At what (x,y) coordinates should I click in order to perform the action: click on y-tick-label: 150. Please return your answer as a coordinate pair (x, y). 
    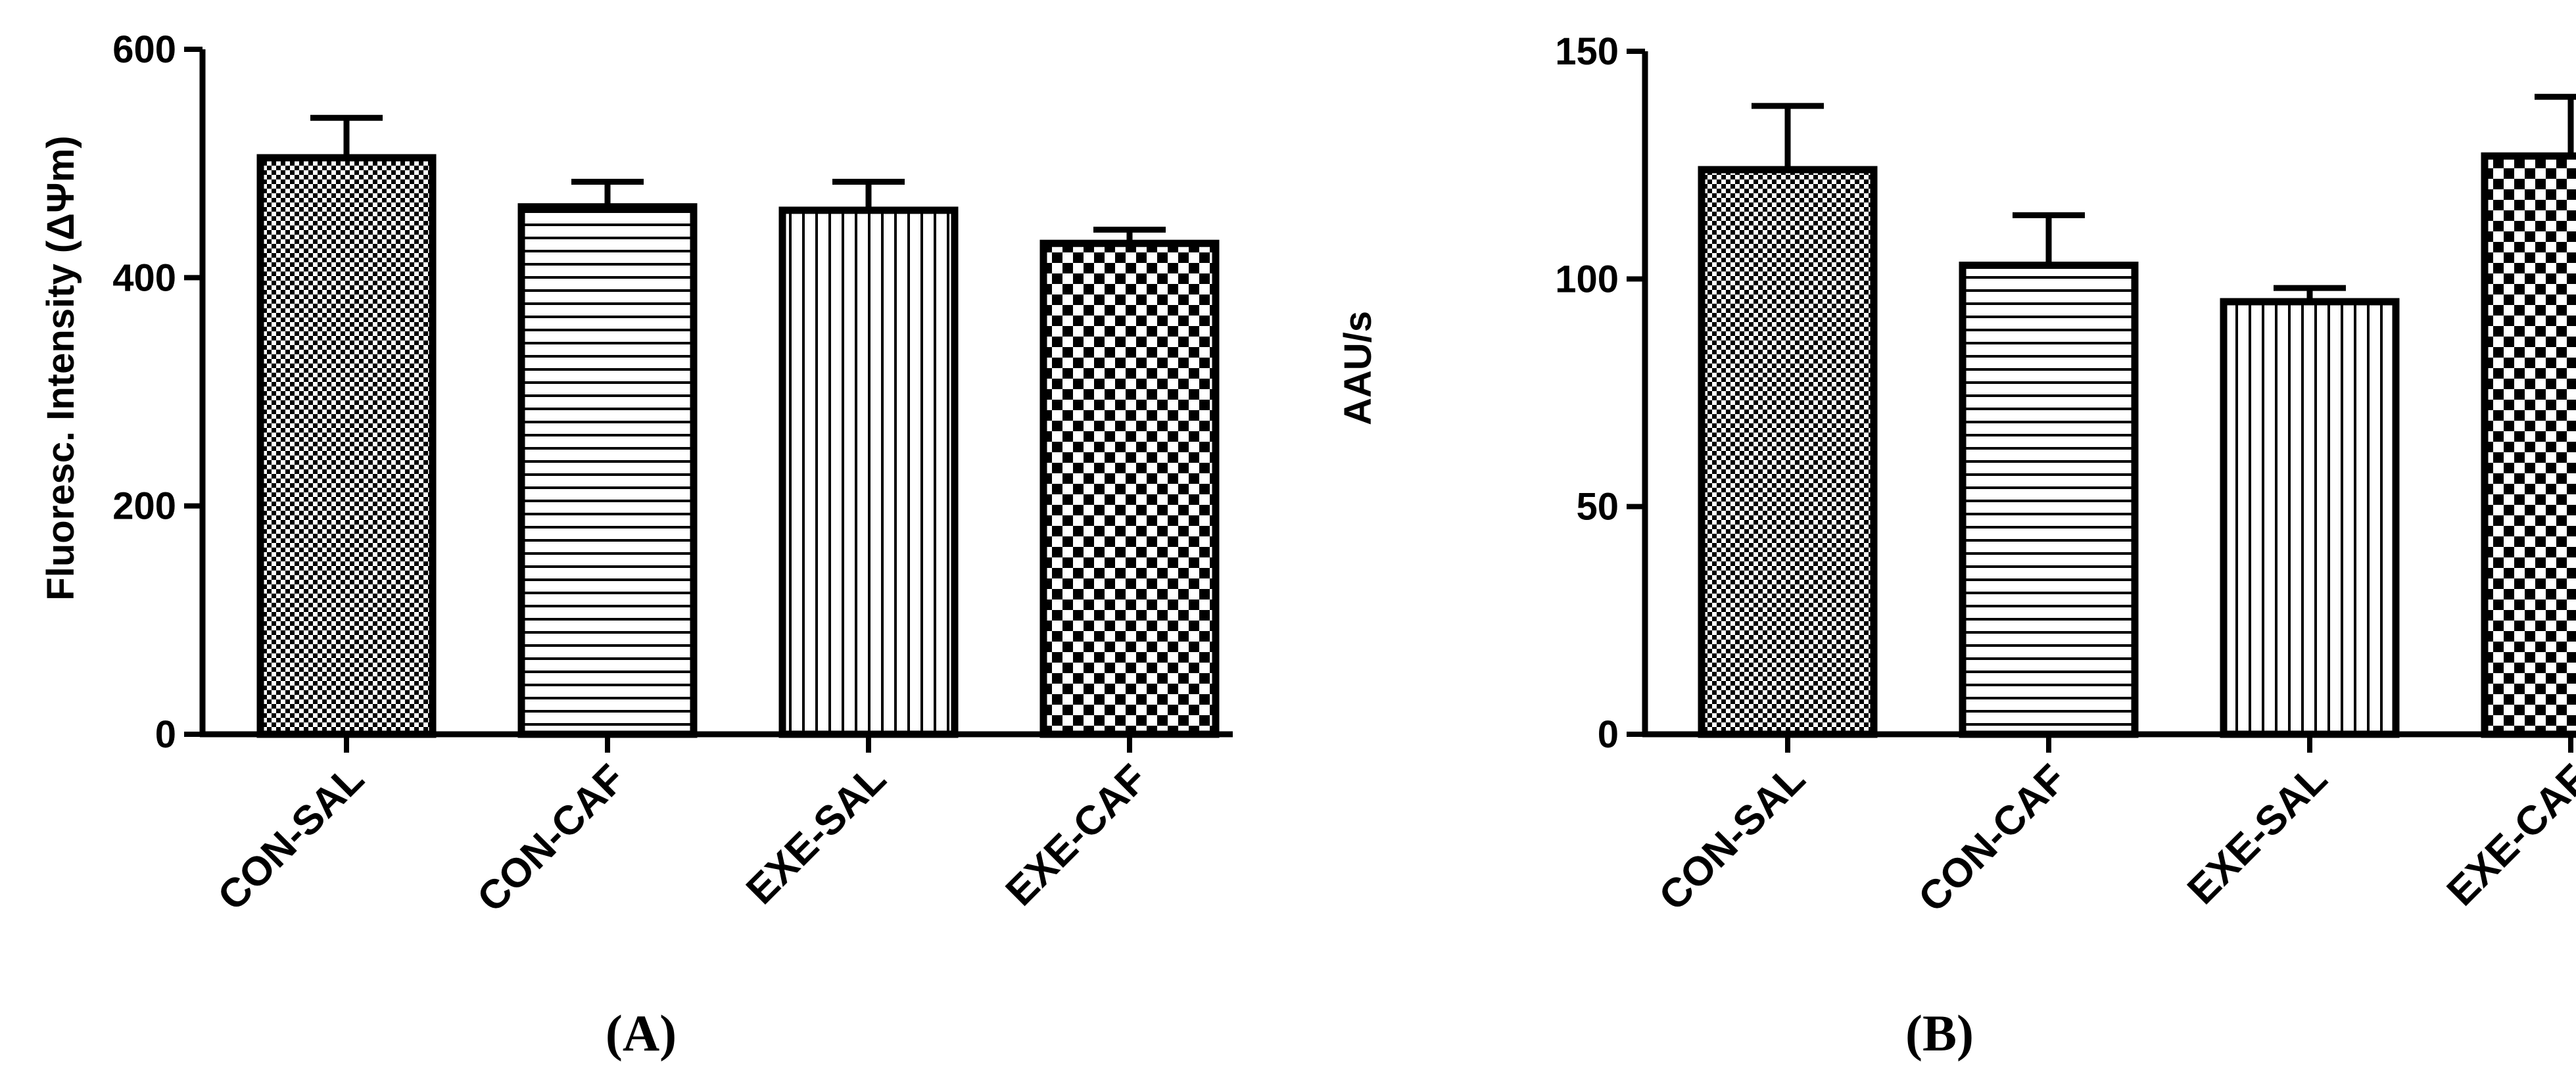
    Looking at the image, I should click on (1587, 51).